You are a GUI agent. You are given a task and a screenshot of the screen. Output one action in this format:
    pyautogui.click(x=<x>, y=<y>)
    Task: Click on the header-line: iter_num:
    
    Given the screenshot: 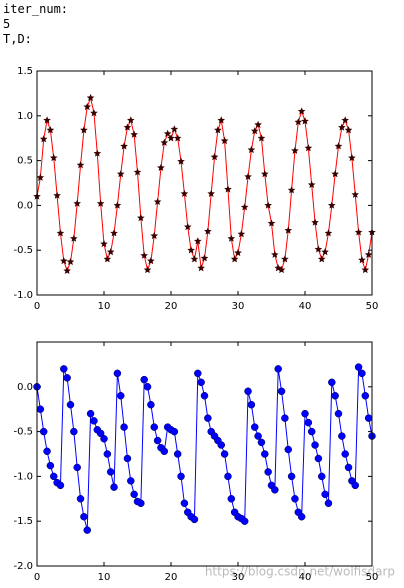 What is the action you would take?
    pyautogui.click(x=36, y=9)
    